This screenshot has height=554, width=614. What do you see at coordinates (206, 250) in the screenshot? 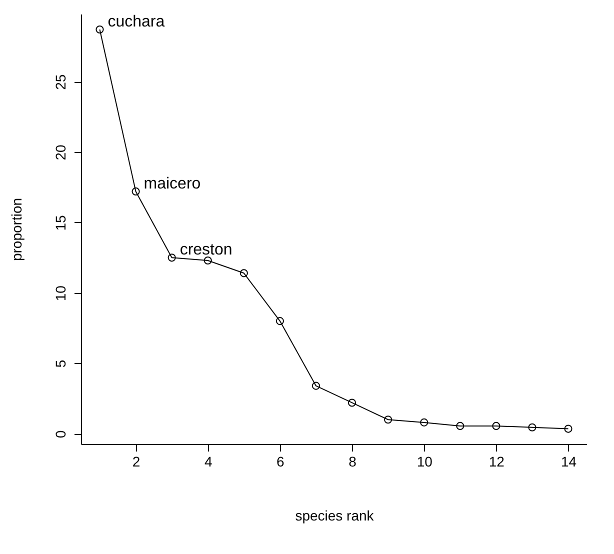
I see `annotation: creston` at bounding box center [206, 250].